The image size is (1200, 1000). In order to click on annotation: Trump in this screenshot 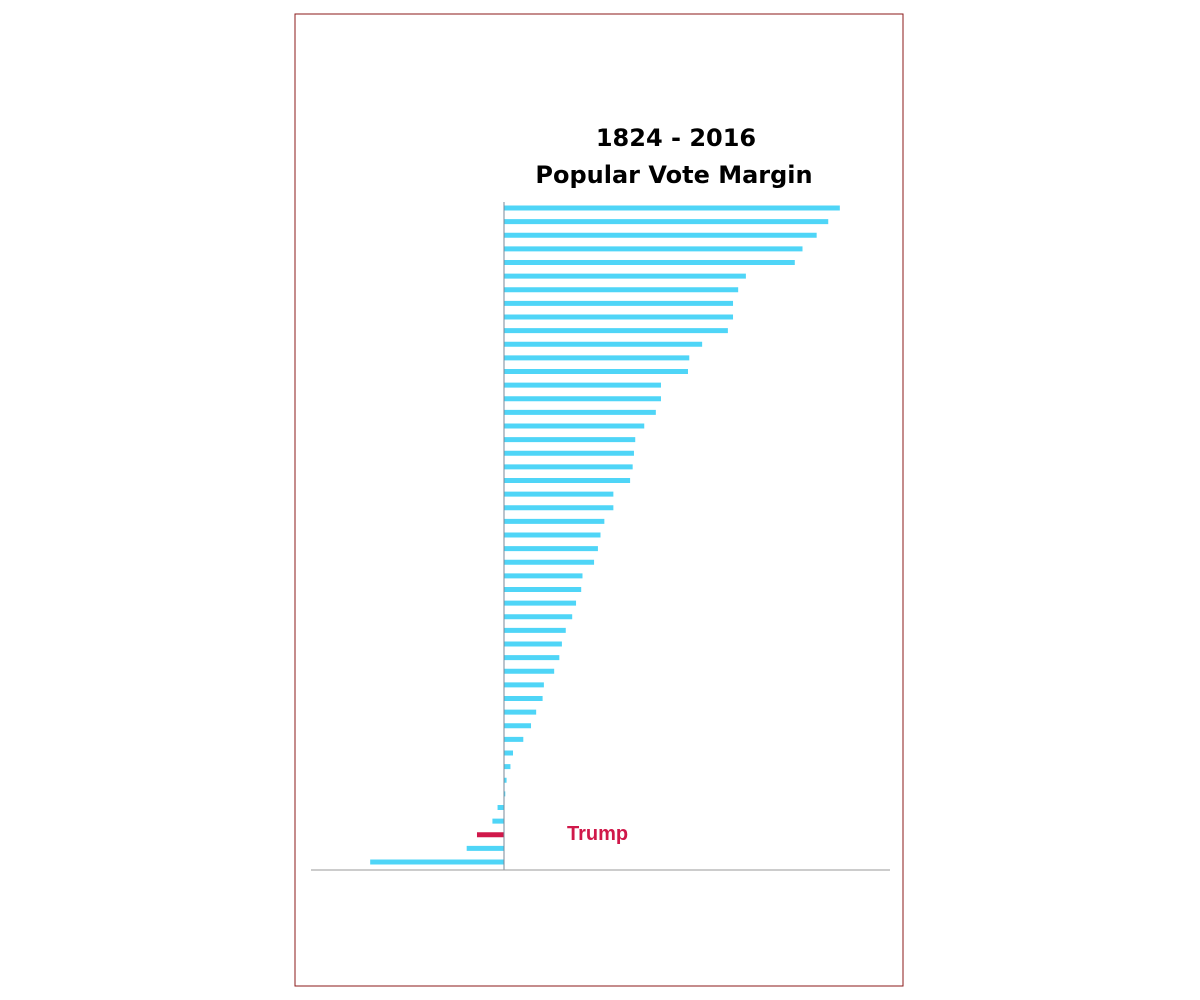, I will do `click(597, 834)`.